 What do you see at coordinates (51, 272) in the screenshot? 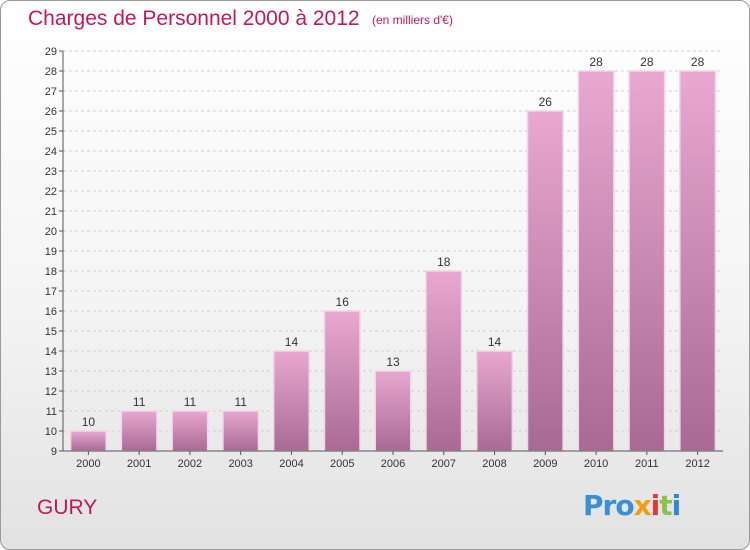
I see `y-tick-label: 18` at bounding box center [51, 272].